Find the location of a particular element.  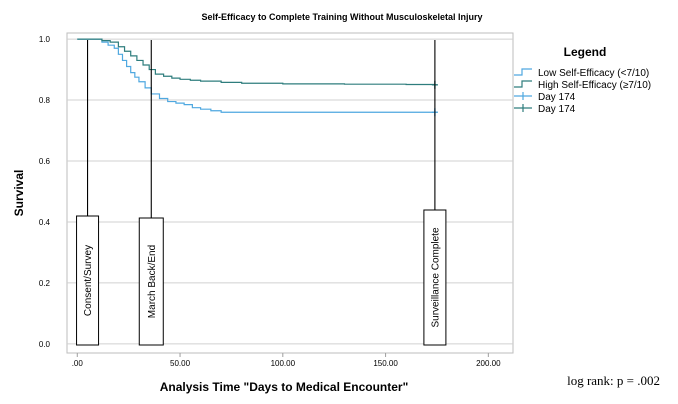

y-tick-label: 1.0 is located at coordinates (45, 39).